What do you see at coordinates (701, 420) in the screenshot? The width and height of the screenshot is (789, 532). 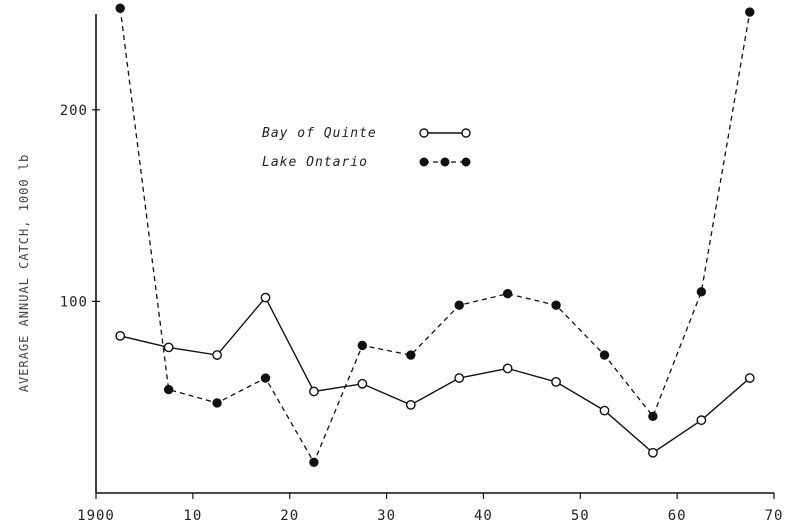 I see `data-point-bay-of-quinte-1962.5` at bounding box center [701, 420].